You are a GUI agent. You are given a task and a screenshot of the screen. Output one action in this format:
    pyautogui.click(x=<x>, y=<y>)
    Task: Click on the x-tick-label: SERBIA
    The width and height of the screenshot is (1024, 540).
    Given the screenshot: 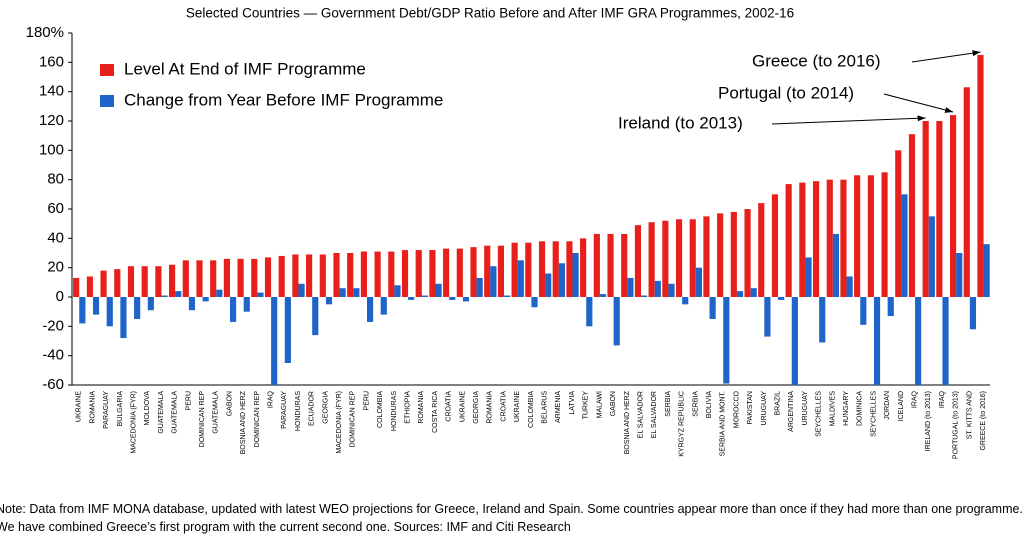 What is the action you would take?
    pyautogui.click(x=668, y=404)
    